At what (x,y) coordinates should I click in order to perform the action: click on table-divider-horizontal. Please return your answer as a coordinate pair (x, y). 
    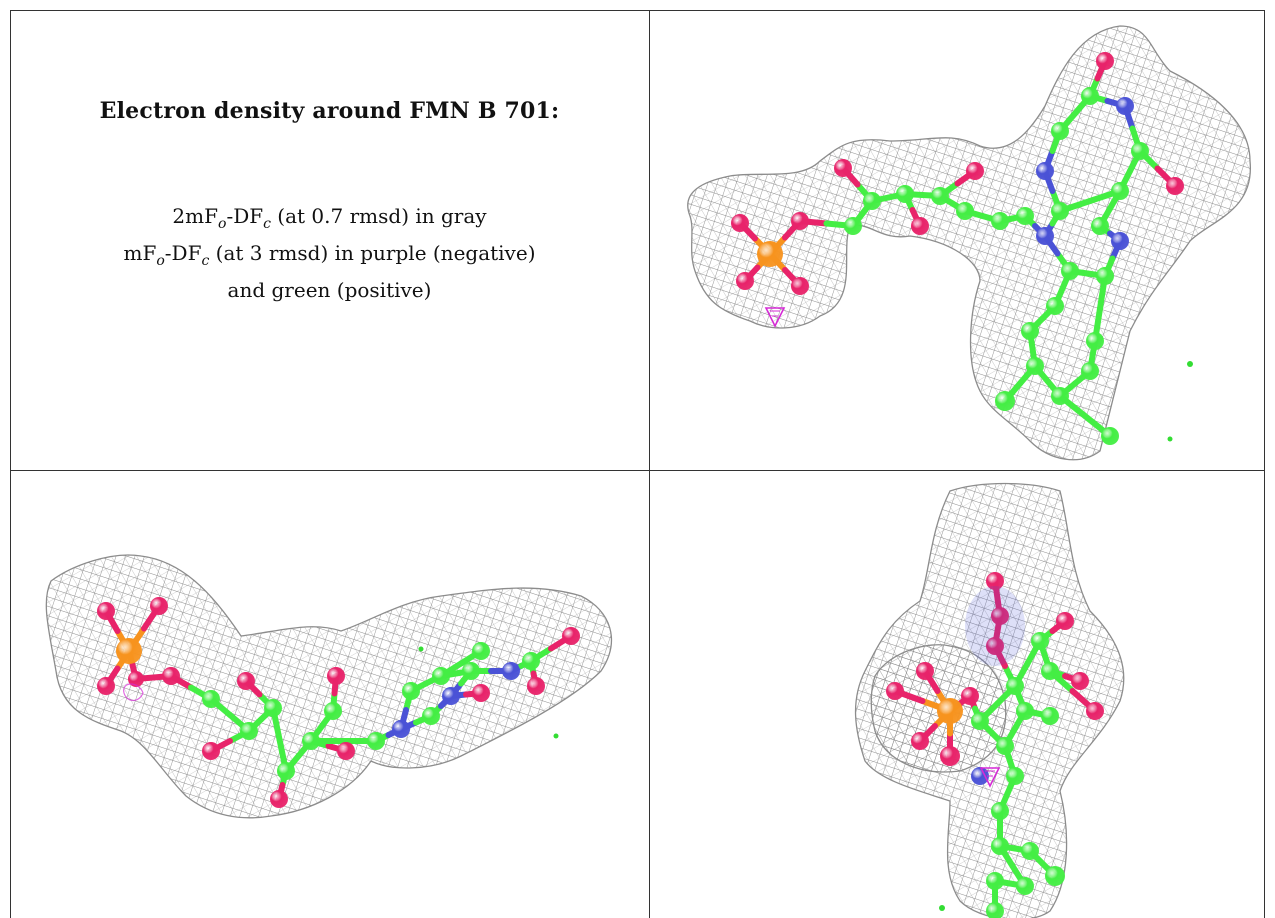
    Looking at the image, I should click on (637, 470).